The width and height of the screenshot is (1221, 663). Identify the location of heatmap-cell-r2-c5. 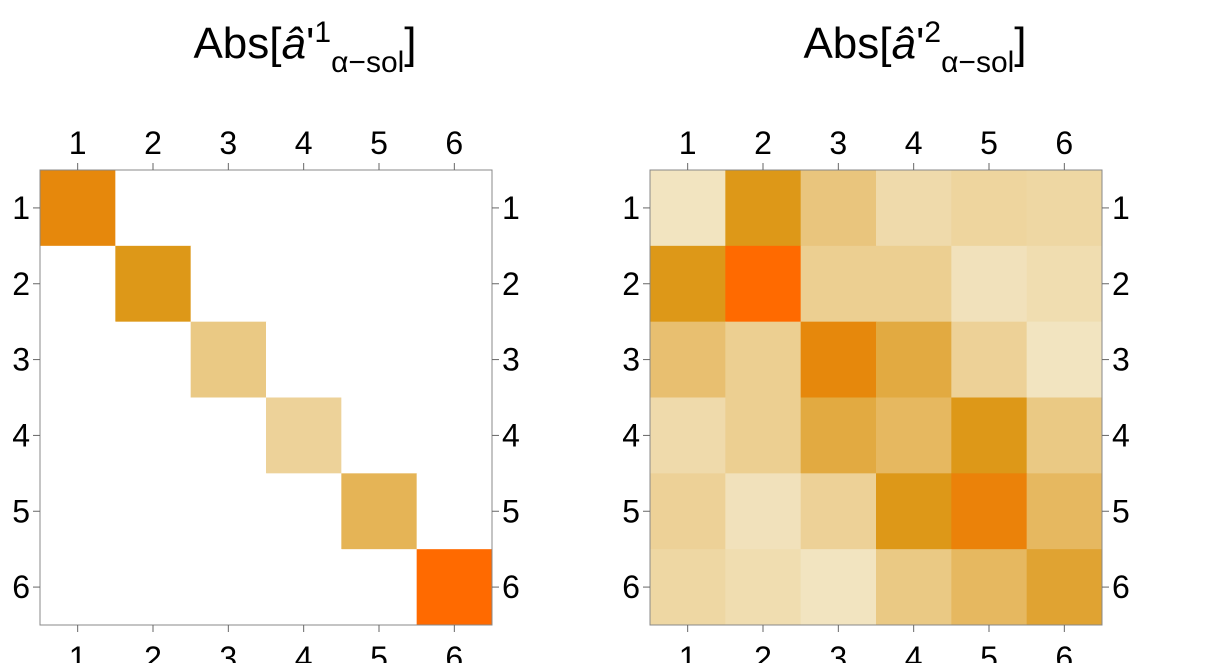
(989, 284).